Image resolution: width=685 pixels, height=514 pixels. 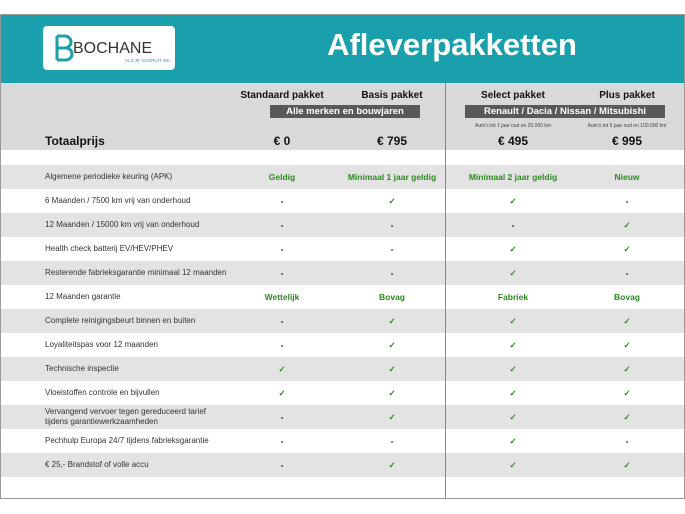 What do you see at coordinates (392, 95) in the screenshot?
I see `column-header: Basis pakket` at bounding box center [392, 95].